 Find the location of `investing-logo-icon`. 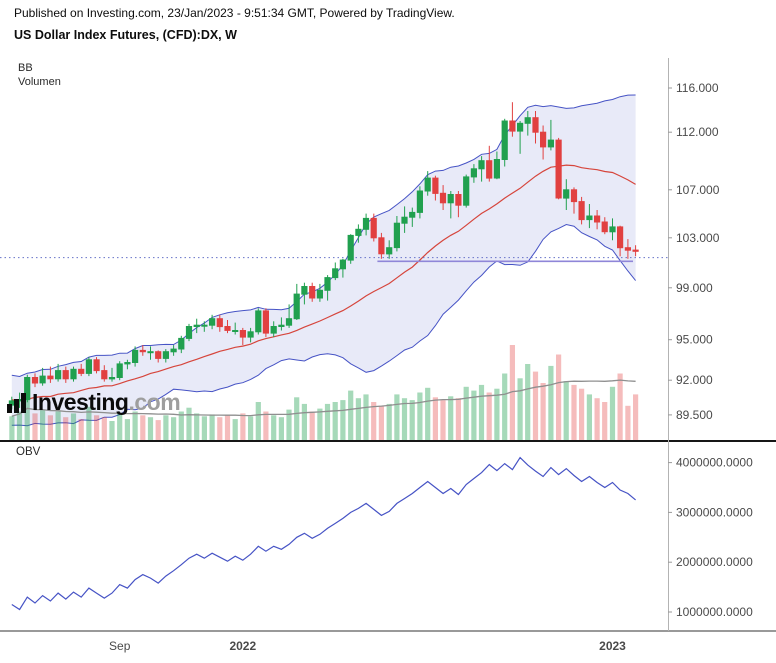

investing-logo-icon is located at coordinates (16, 403).